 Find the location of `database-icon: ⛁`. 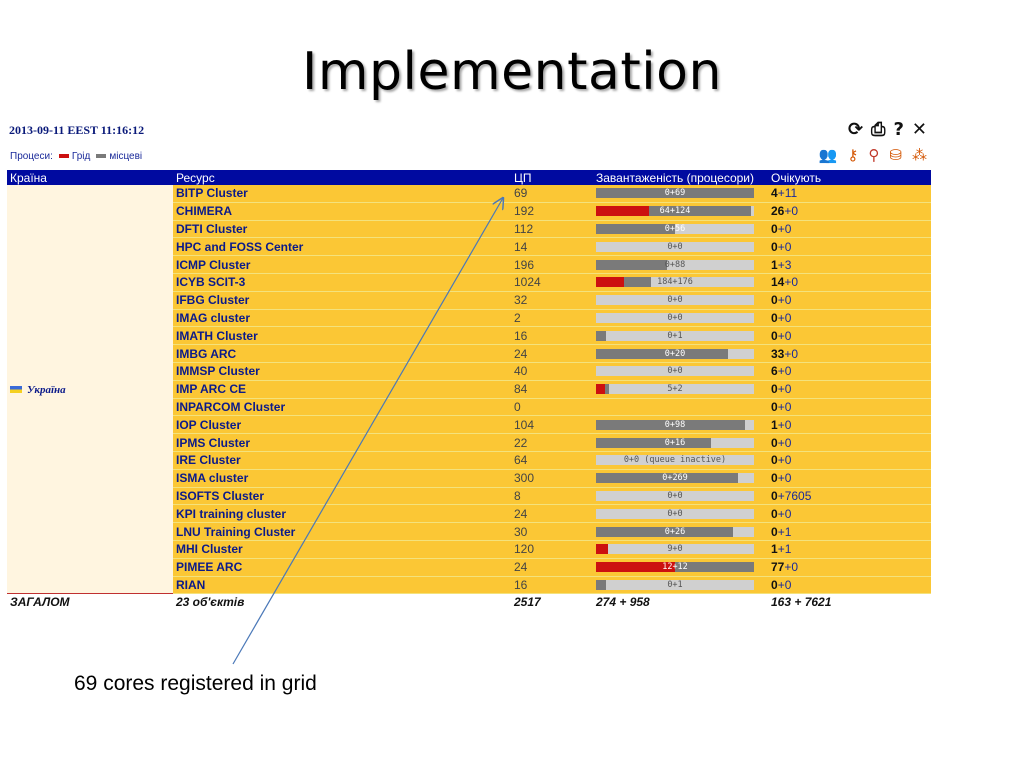

database-icon: ⛁ is located at coordinates (895, 155).